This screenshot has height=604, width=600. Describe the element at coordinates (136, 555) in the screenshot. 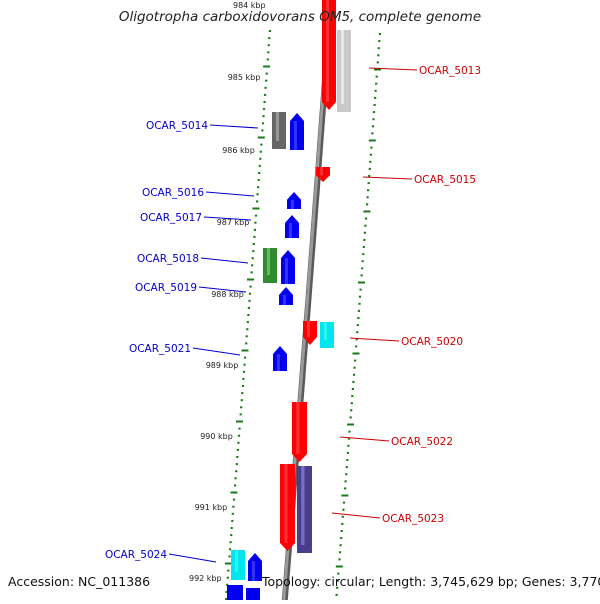

I see `svg-text: OCAR_5024` at that location.